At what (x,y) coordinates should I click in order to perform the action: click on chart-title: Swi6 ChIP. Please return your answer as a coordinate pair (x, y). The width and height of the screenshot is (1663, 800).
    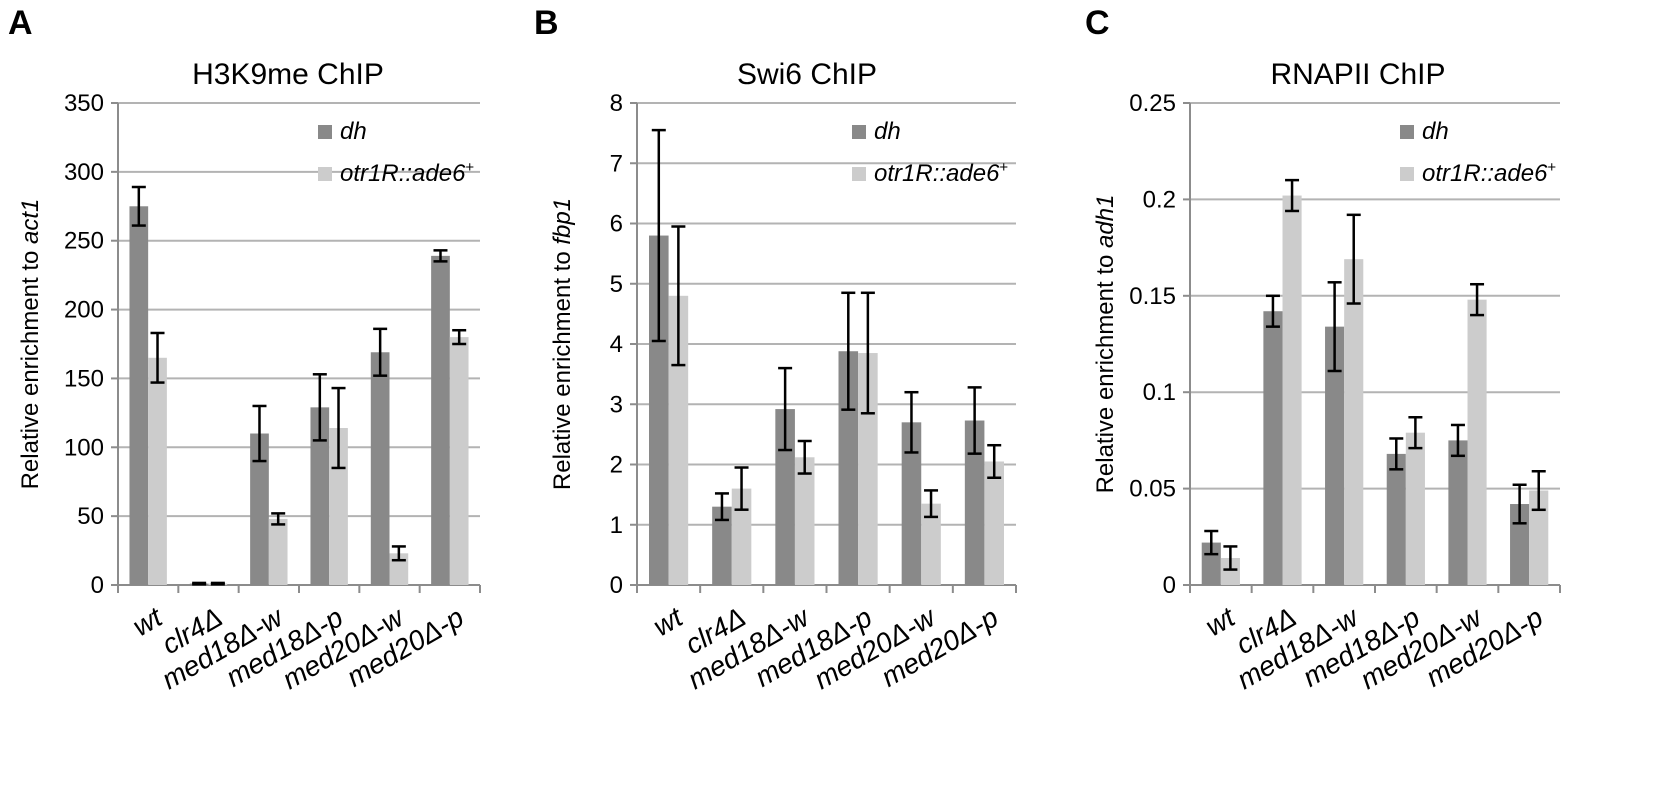
    Looking at the image, I should click on (807, 74).